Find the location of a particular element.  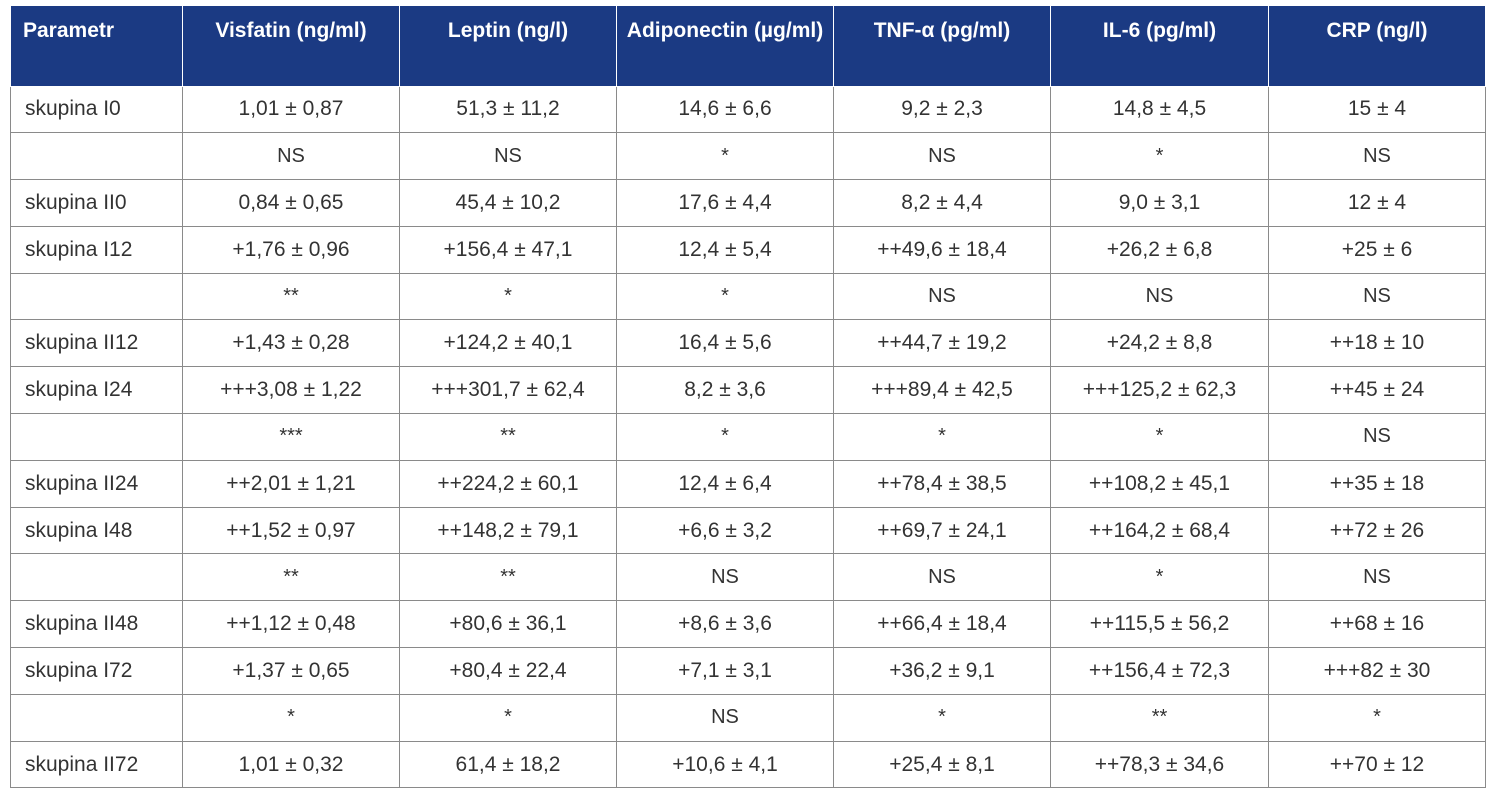

significance-row: ** ** NS NS * NS is located at coordinates (748, 577).